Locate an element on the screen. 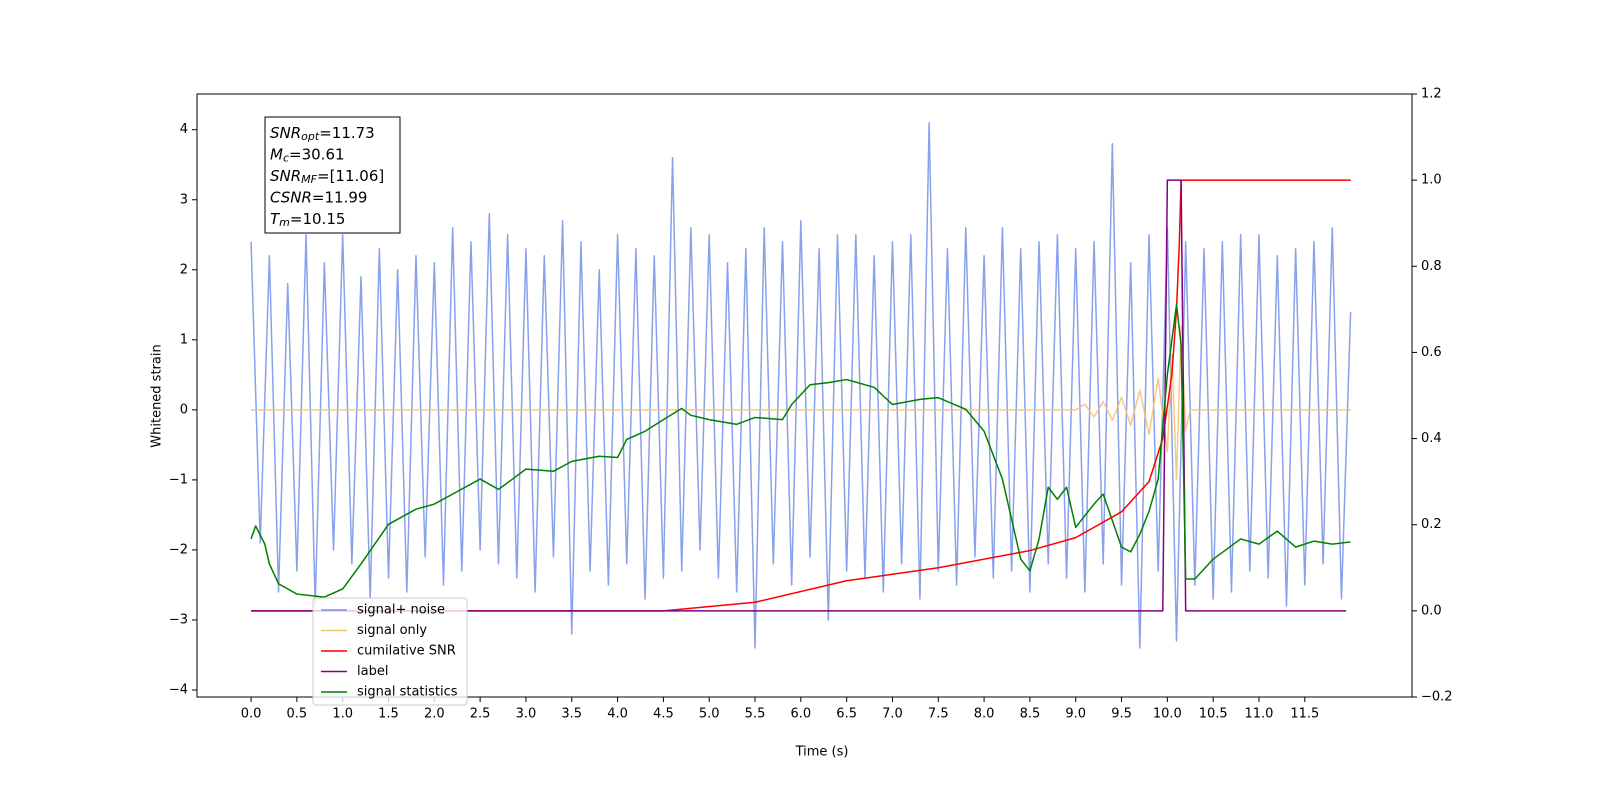  y2-tick-label: 1.0 is located at coordinates (1431, 180).